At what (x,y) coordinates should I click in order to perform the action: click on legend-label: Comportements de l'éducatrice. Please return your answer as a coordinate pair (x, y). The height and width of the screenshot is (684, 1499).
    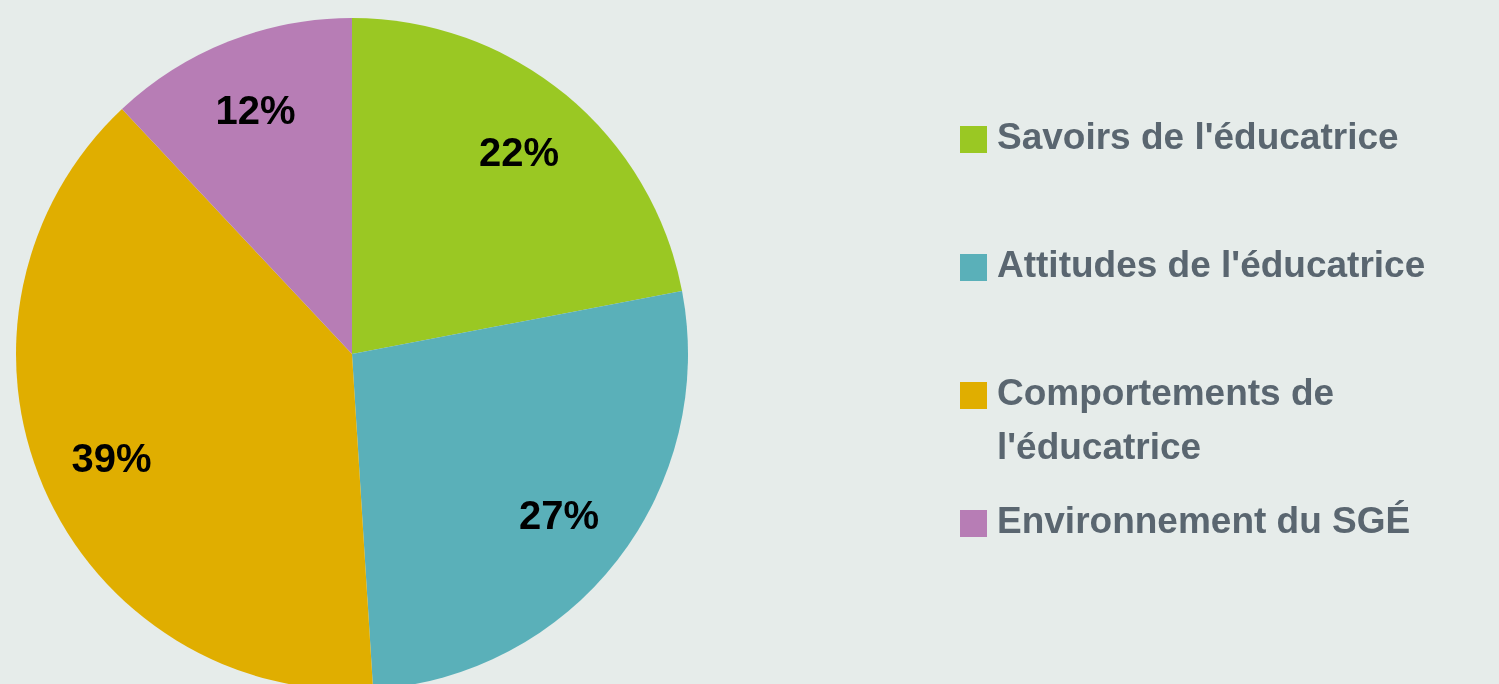
    Looking at the image, I should click on (1166, 420).